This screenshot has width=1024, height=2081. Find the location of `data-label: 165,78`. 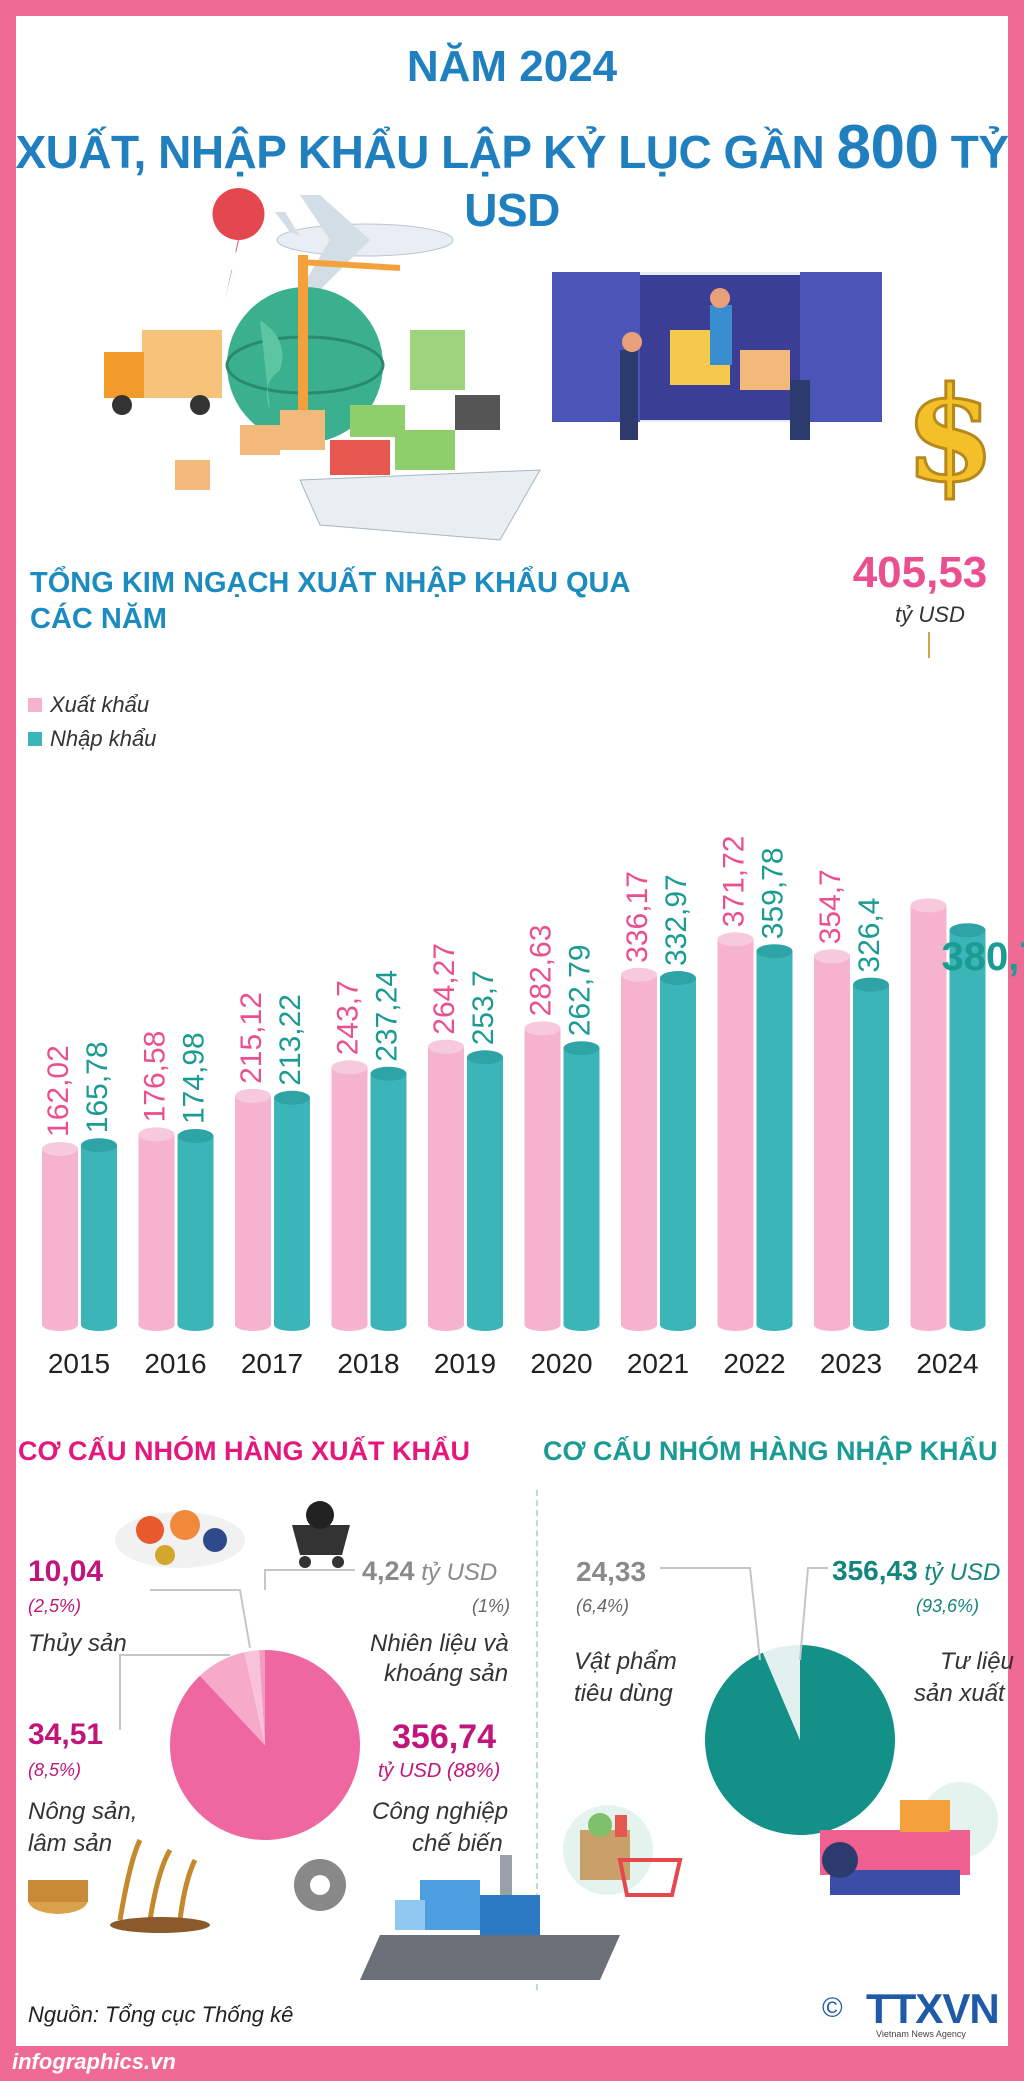

data-label: 165,78 is located at coordinates (97, 1087).